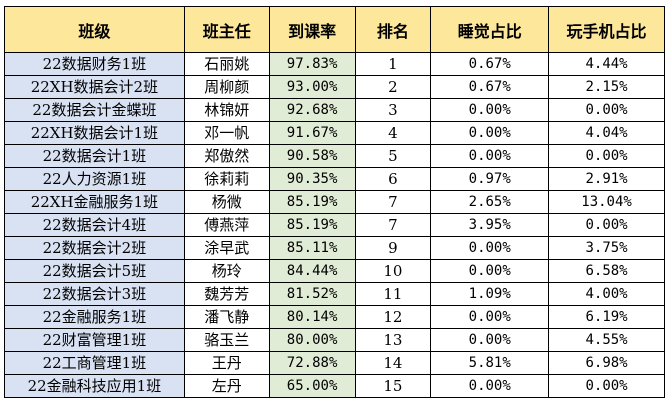 Image resolution: width=665 pixels, height=419 pixels. I want to click on cell-phone-ratio: 4.00%, so click(606, 294).